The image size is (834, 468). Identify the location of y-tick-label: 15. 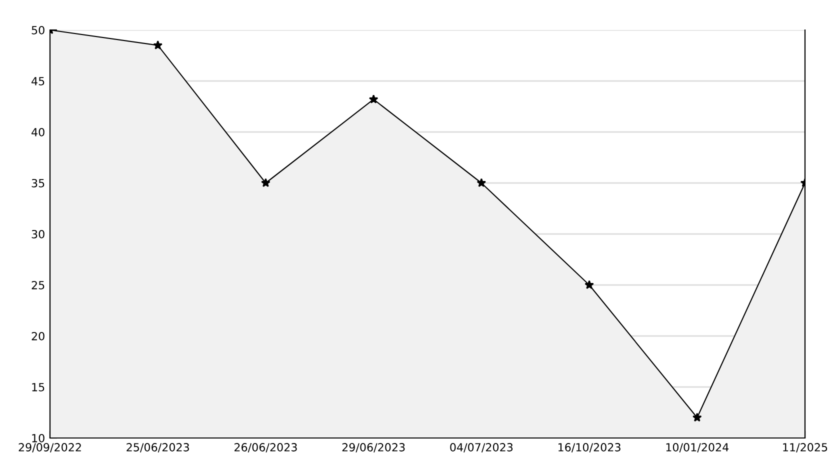
(38, 387).